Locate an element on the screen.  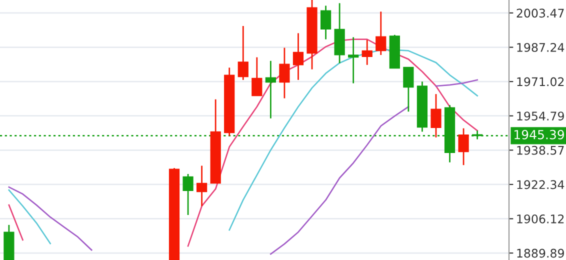
y-tick-label: 1954.79 is located at coordinates (540, 116).